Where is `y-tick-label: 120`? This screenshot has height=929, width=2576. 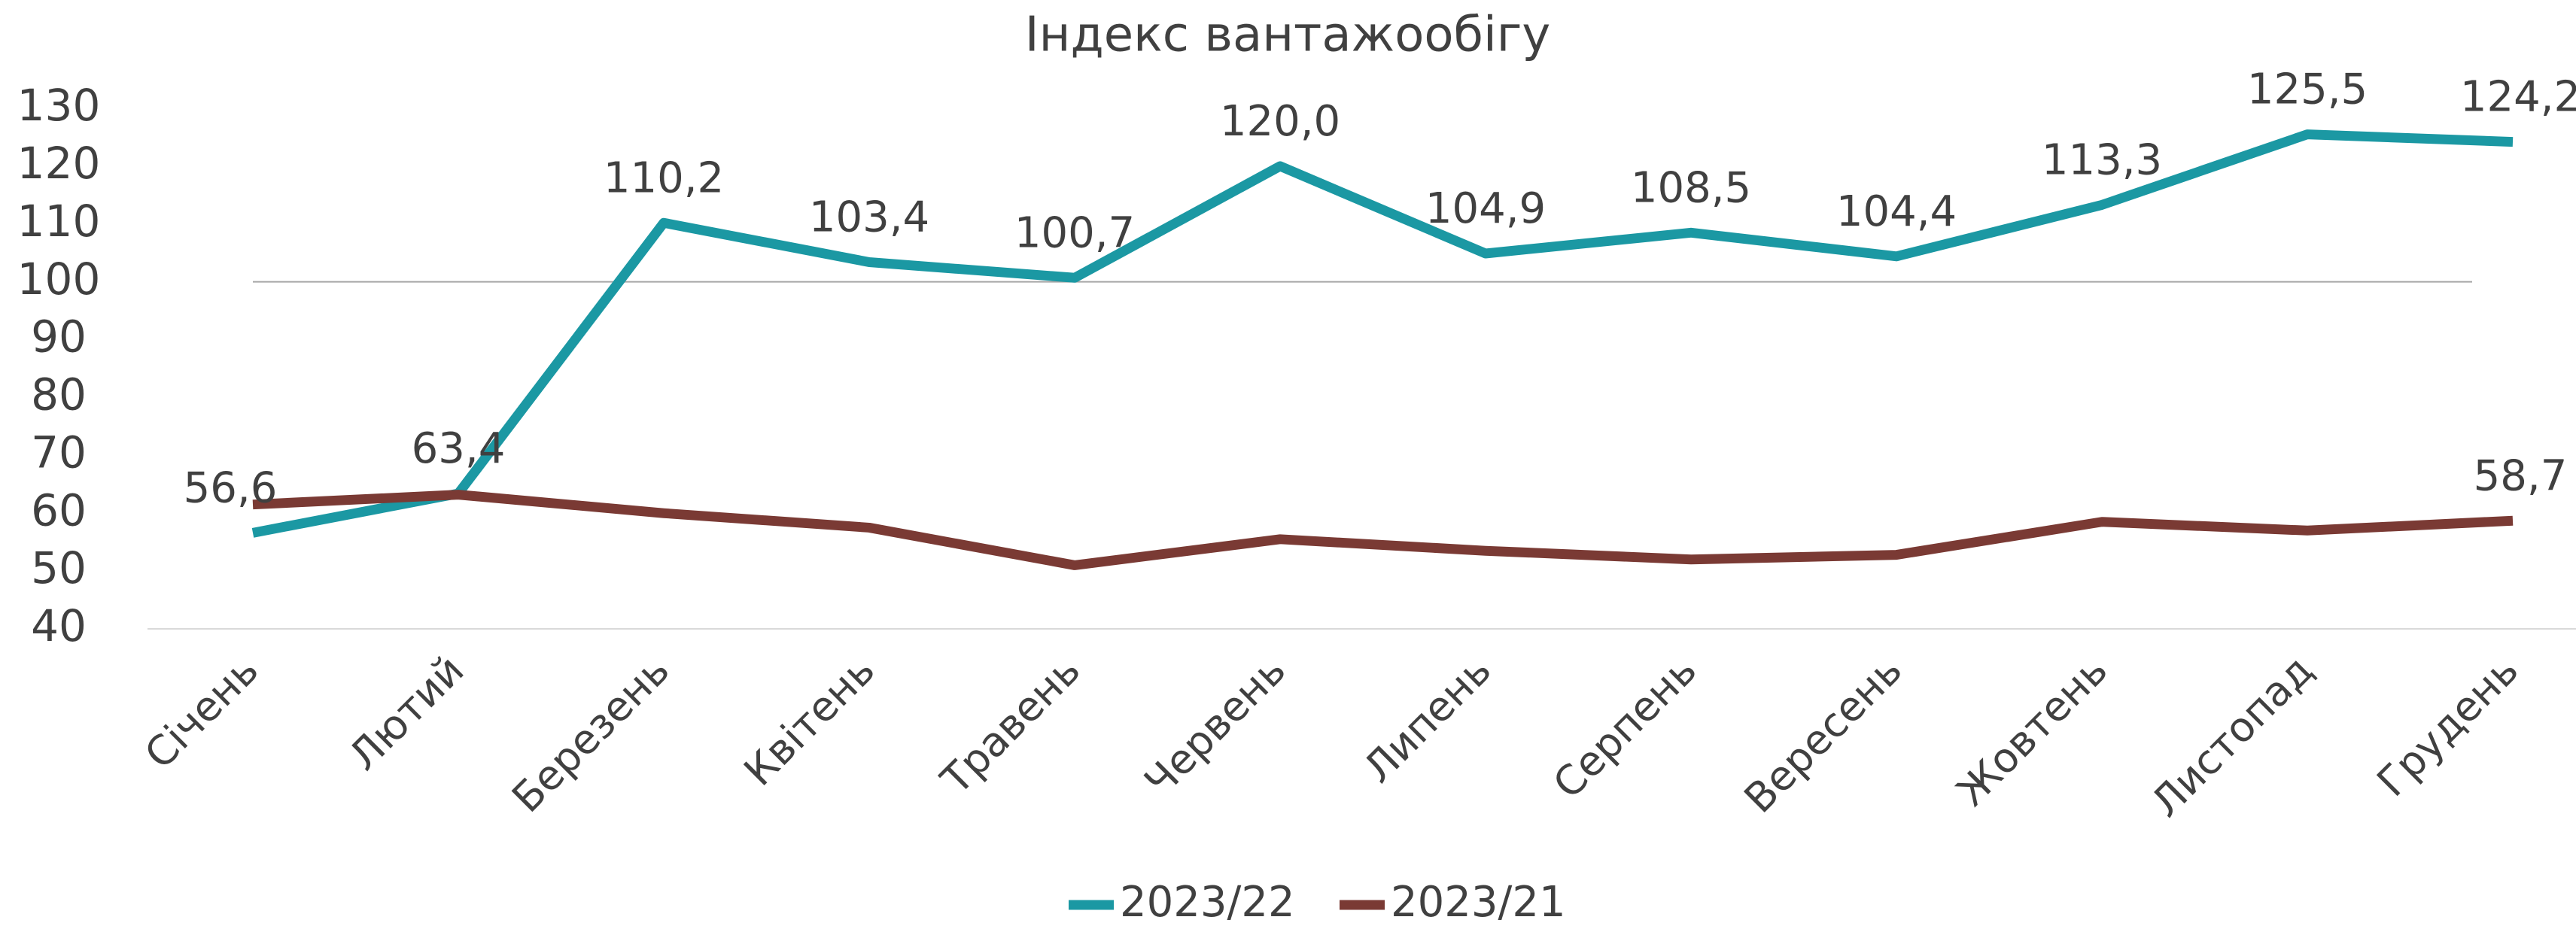 y-tick-label: 120 is located at coordinates (59, 164).